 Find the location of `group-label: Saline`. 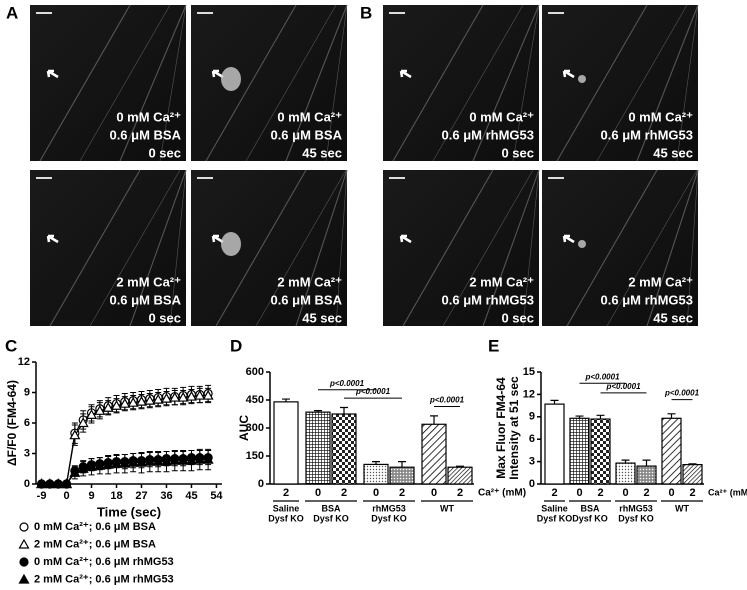

group-label: Saline is located at coordinates (554, 508).